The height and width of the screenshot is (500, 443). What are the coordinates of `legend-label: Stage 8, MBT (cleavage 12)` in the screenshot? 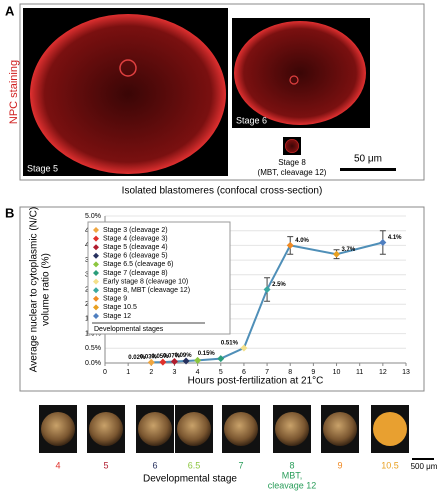 It's located at (146, 290).